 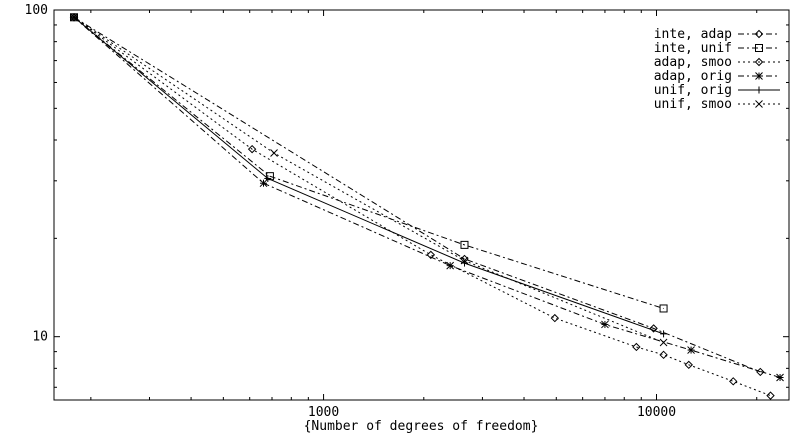 What do you see at coordinates (36, 10) in the screenshot?
I see `y-tick-label: 100` at bounding box center [36, 10].